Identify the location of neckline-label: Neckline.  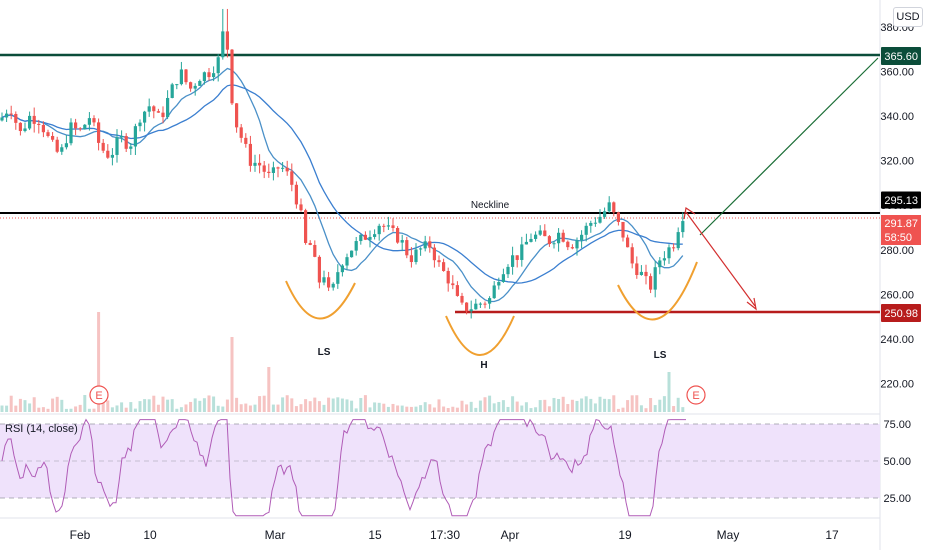
(490, 205).